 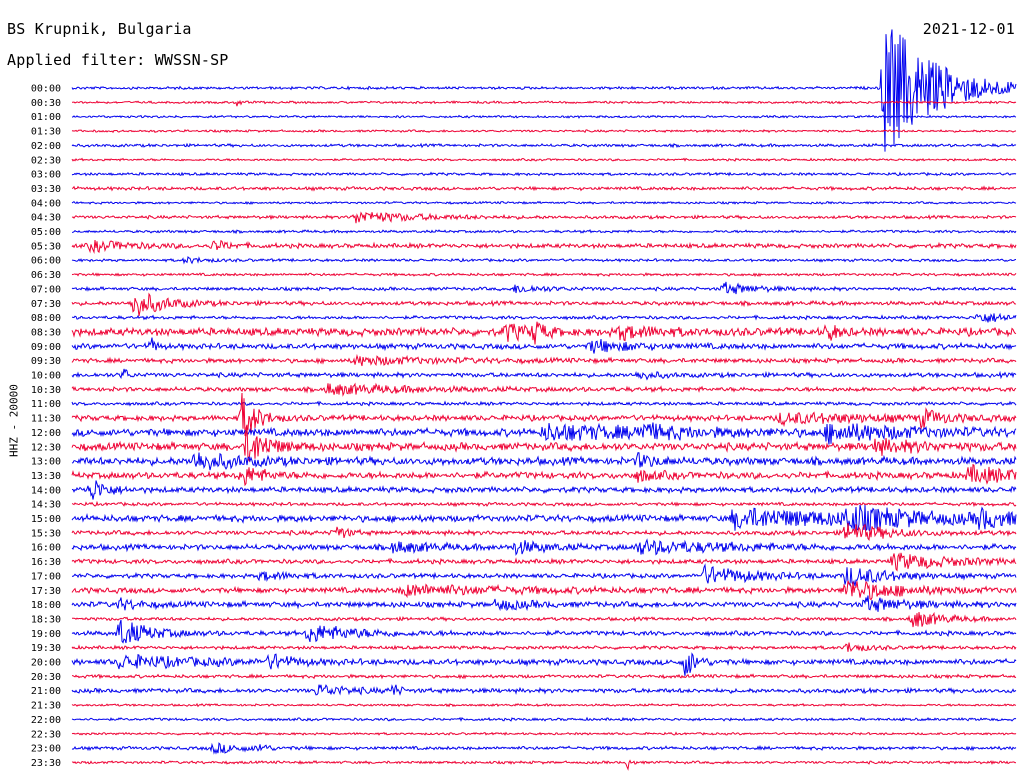 What do you see at coordinates (46, 89) in the screenshot?
I see `time-tick-label: 00:00` at bounding box center [46, 89].